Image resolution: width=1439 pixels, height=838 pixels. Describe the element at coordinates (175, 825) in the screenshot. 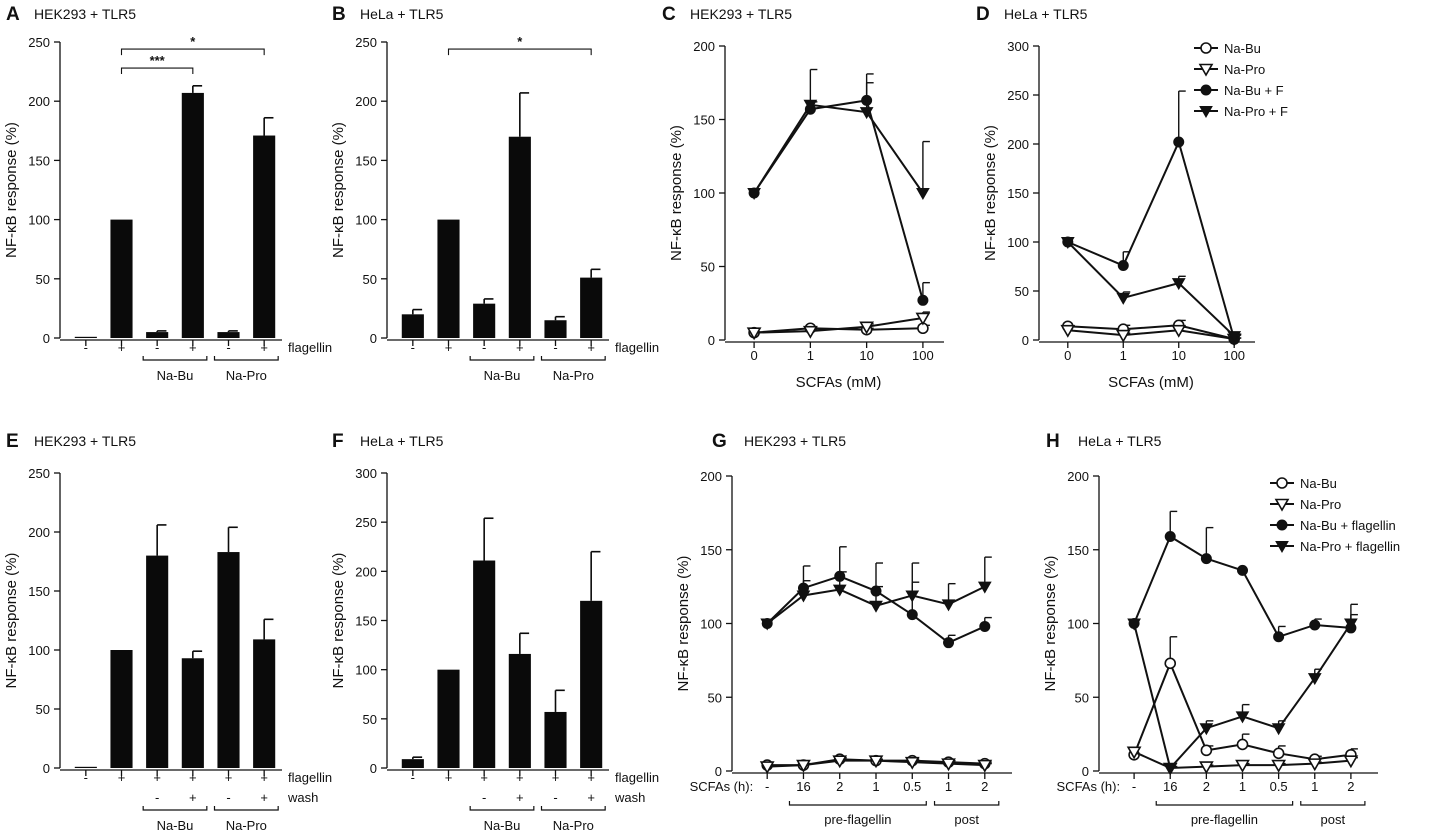

I see `group-label: Na-Bu` at that location.